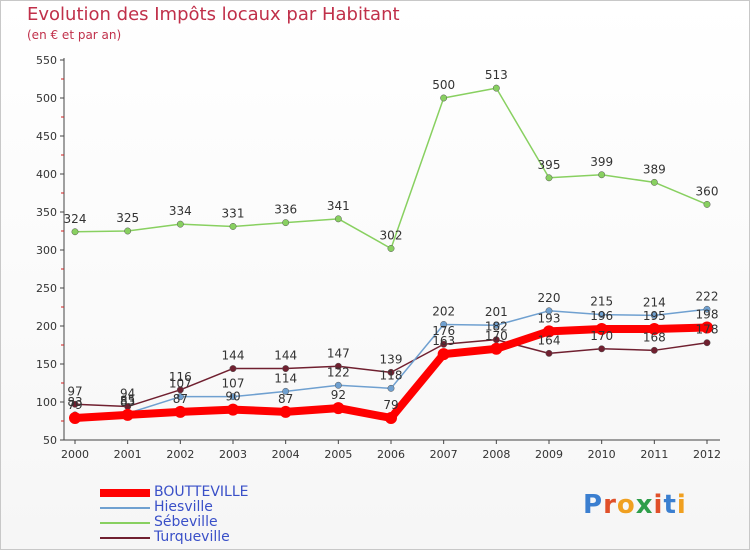 This screenshot has width=750, height=550. What do you see at coordinates (443, 341) in the screenshot?
I see `data-label: 163` at bounding box center [443, 341].